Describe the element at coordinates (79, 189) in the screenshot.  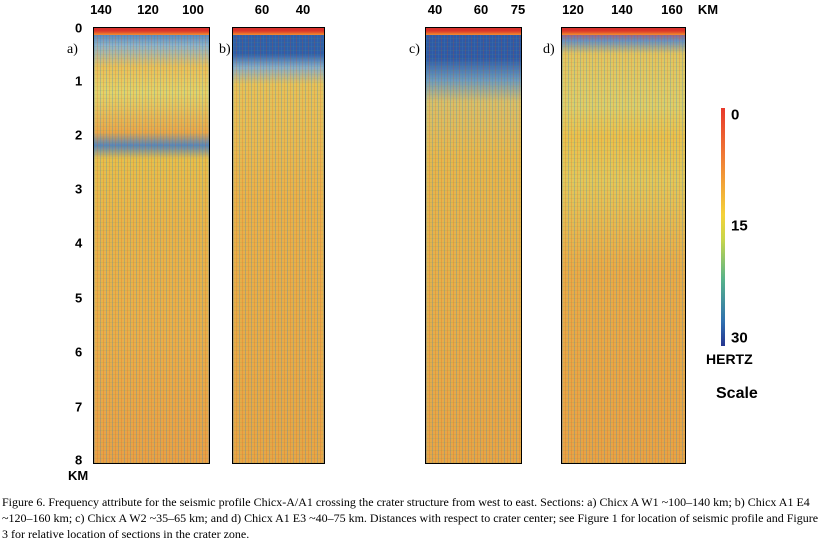
I see `depth-tick-3: 3` at that location.